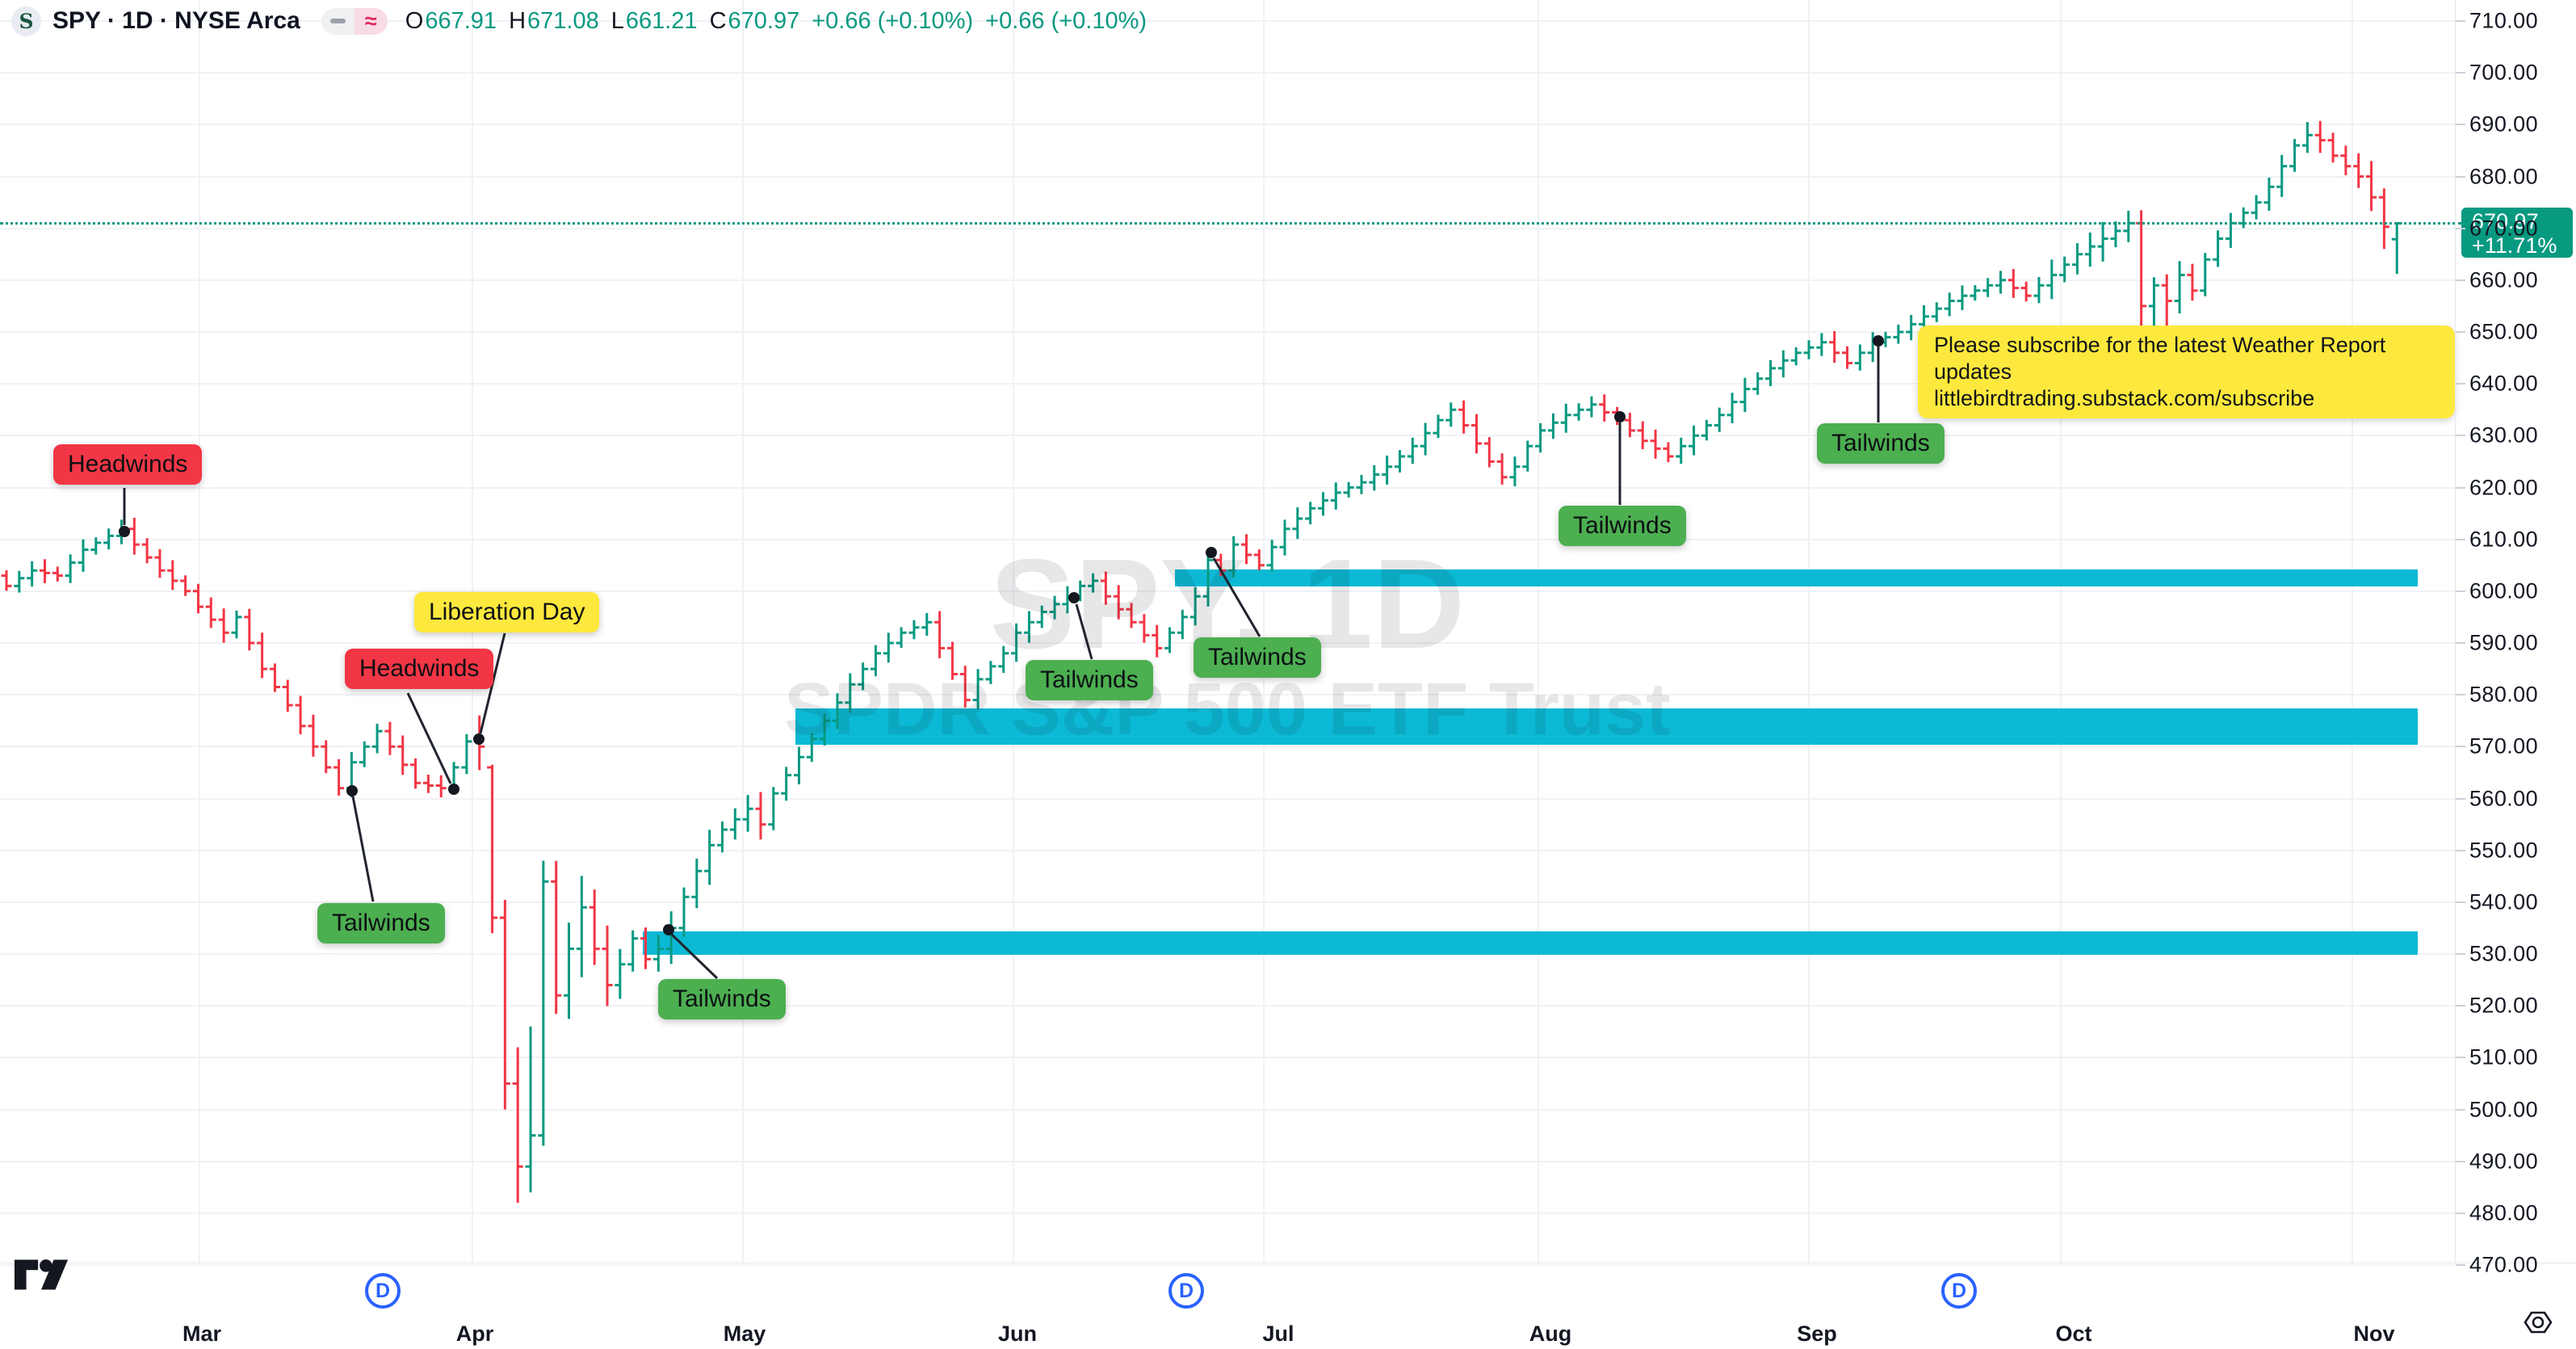  Describe the element at coordinates (2503, 590) in the screenshot. I see `price-axis-label: 600.00` at that location.